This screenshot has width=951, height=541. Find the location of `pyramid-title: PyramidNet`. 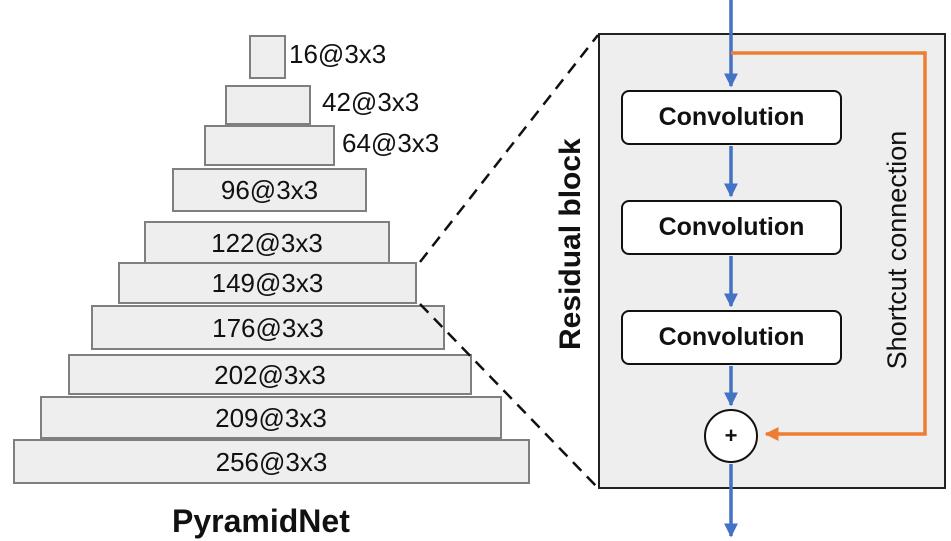

pyramid-title: PyramidNet is located at coordinates (261, 521).